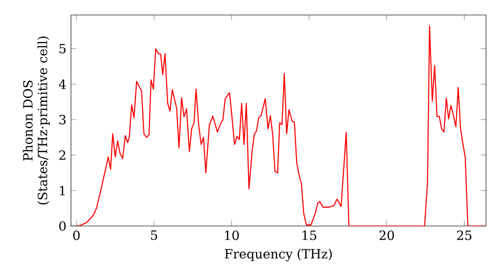 The height and width of the screenshot is (280, 500). I want to click on x-tick-label: 0, so click(76, 235).